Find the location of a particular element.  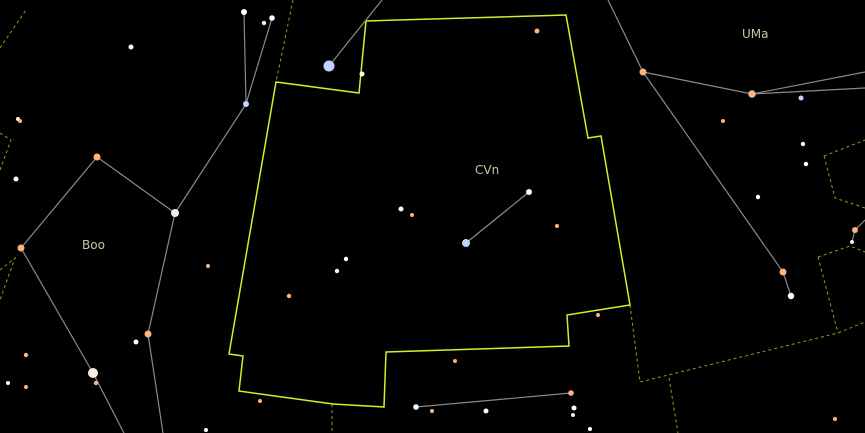

label-boo: Boo is located at coordinates (93, 245).